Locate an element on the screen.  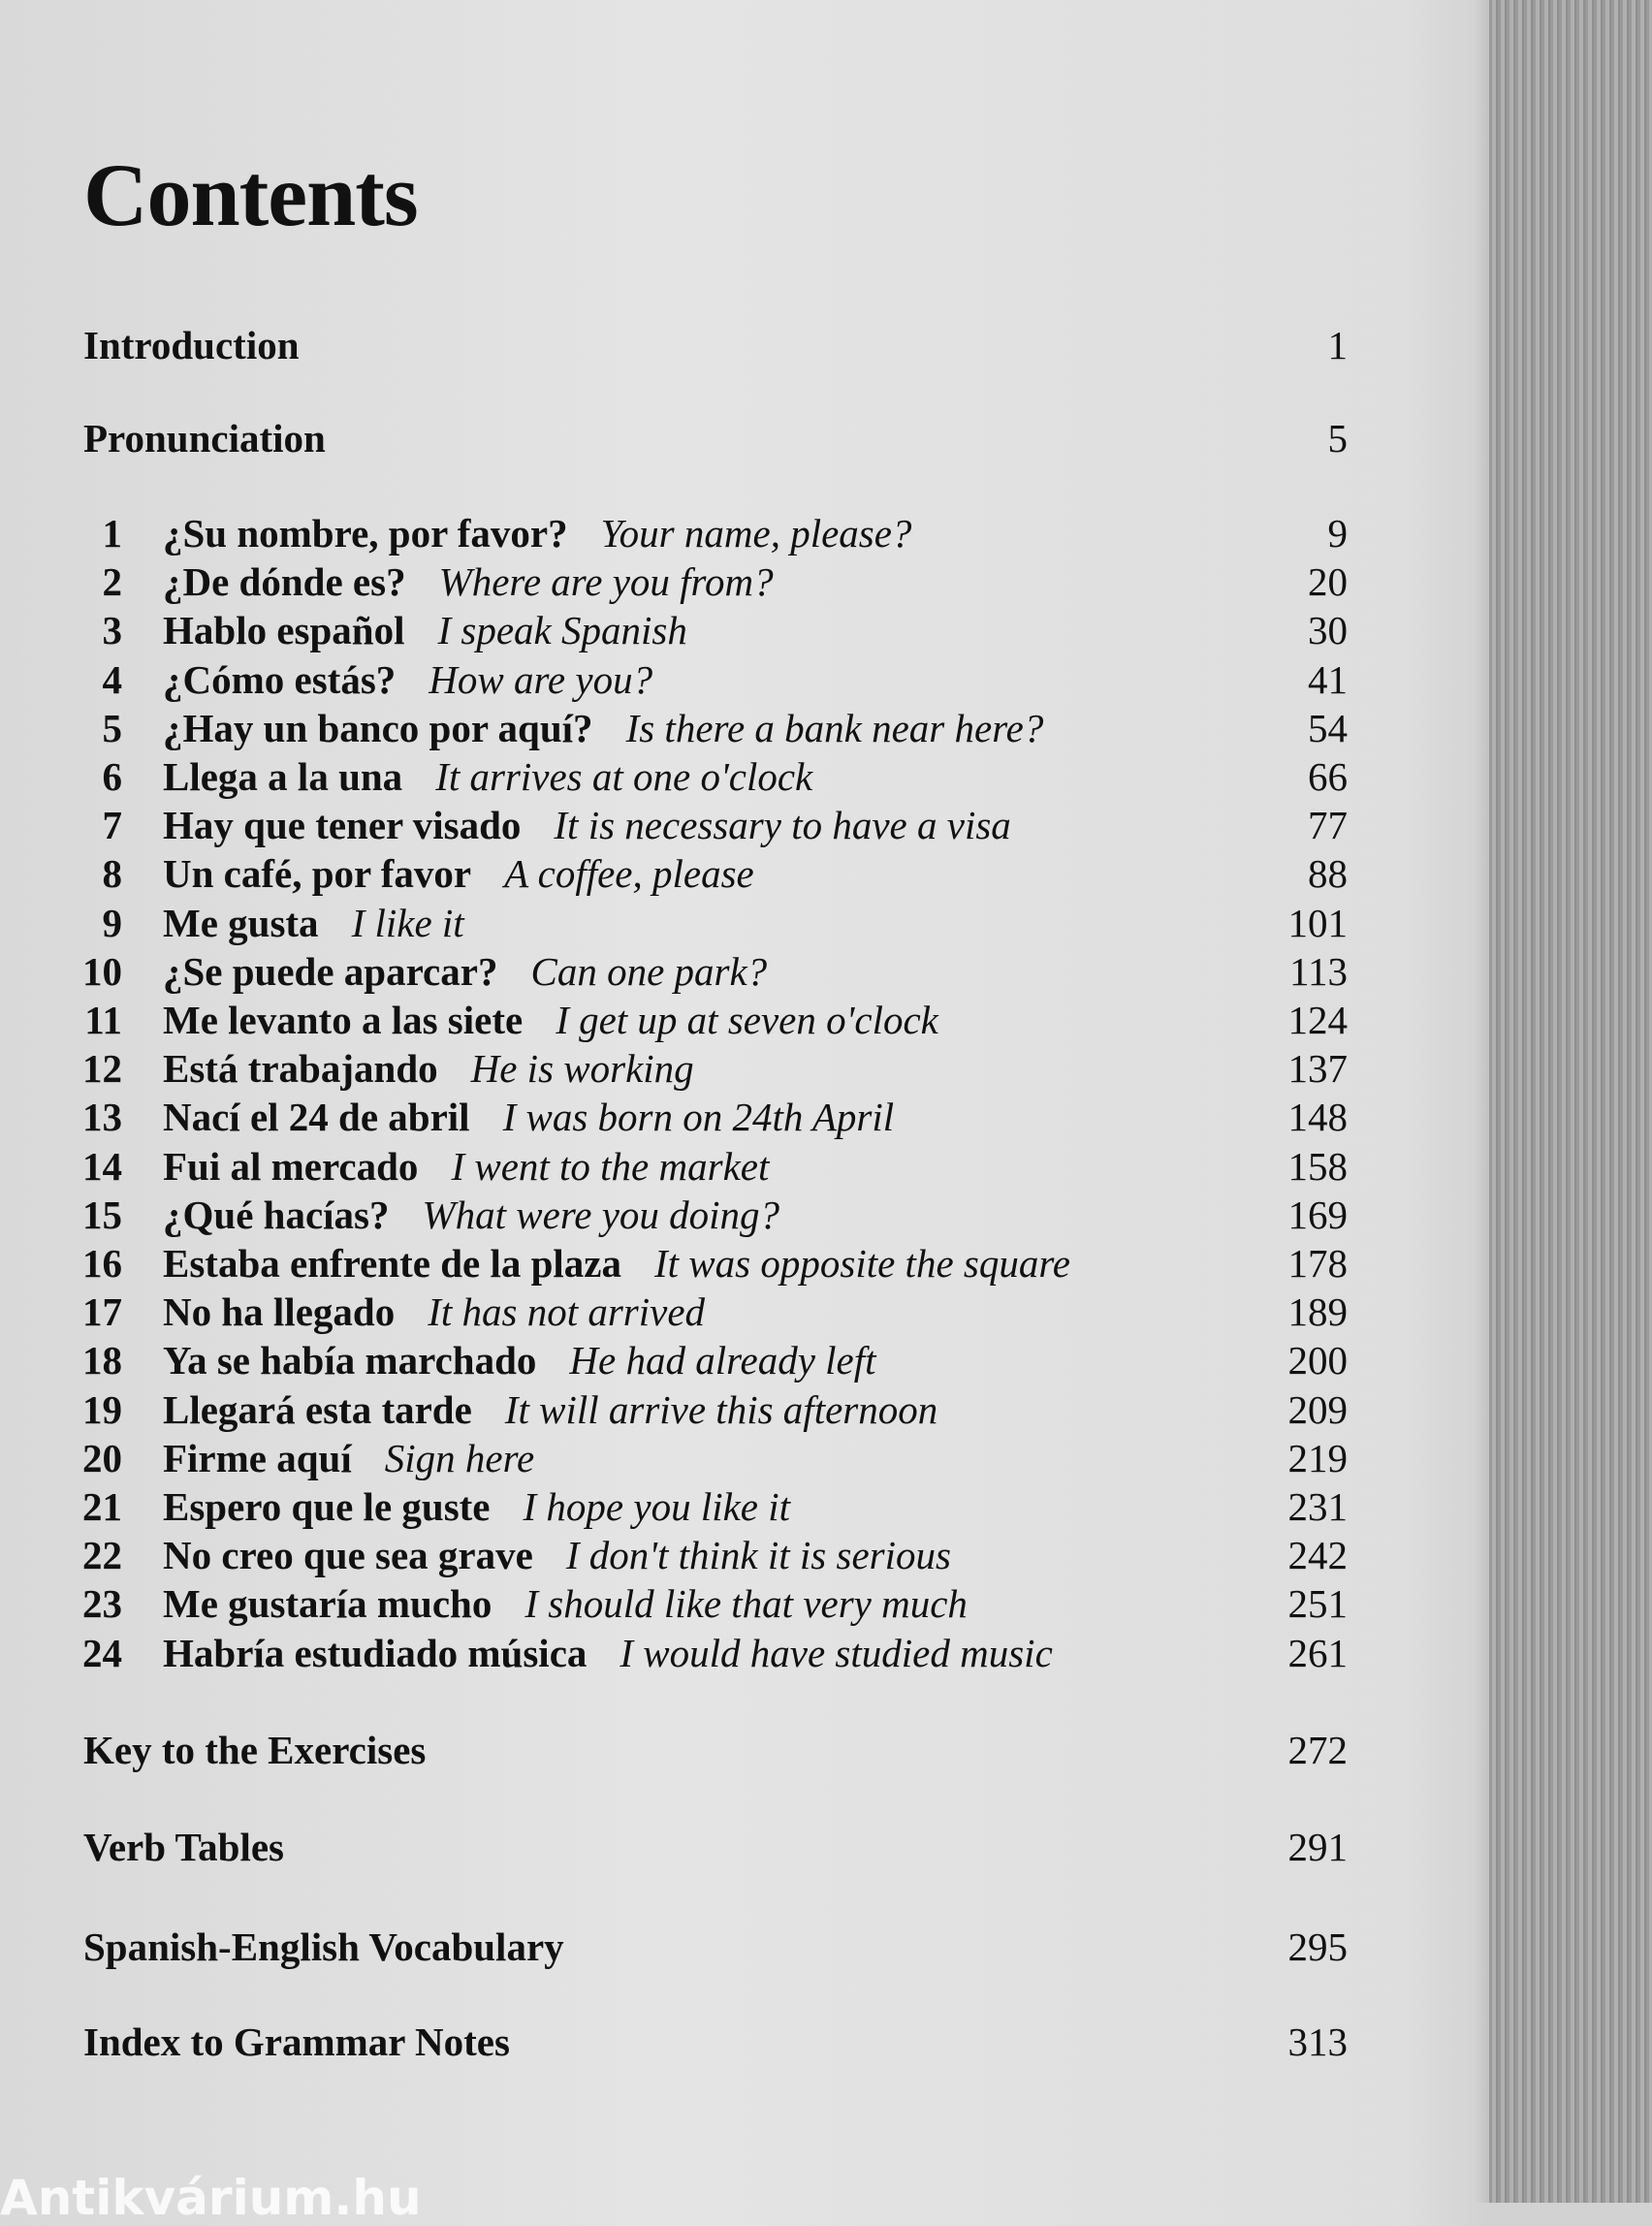
page-number: 189 is located at coordinates (1318, 1312).